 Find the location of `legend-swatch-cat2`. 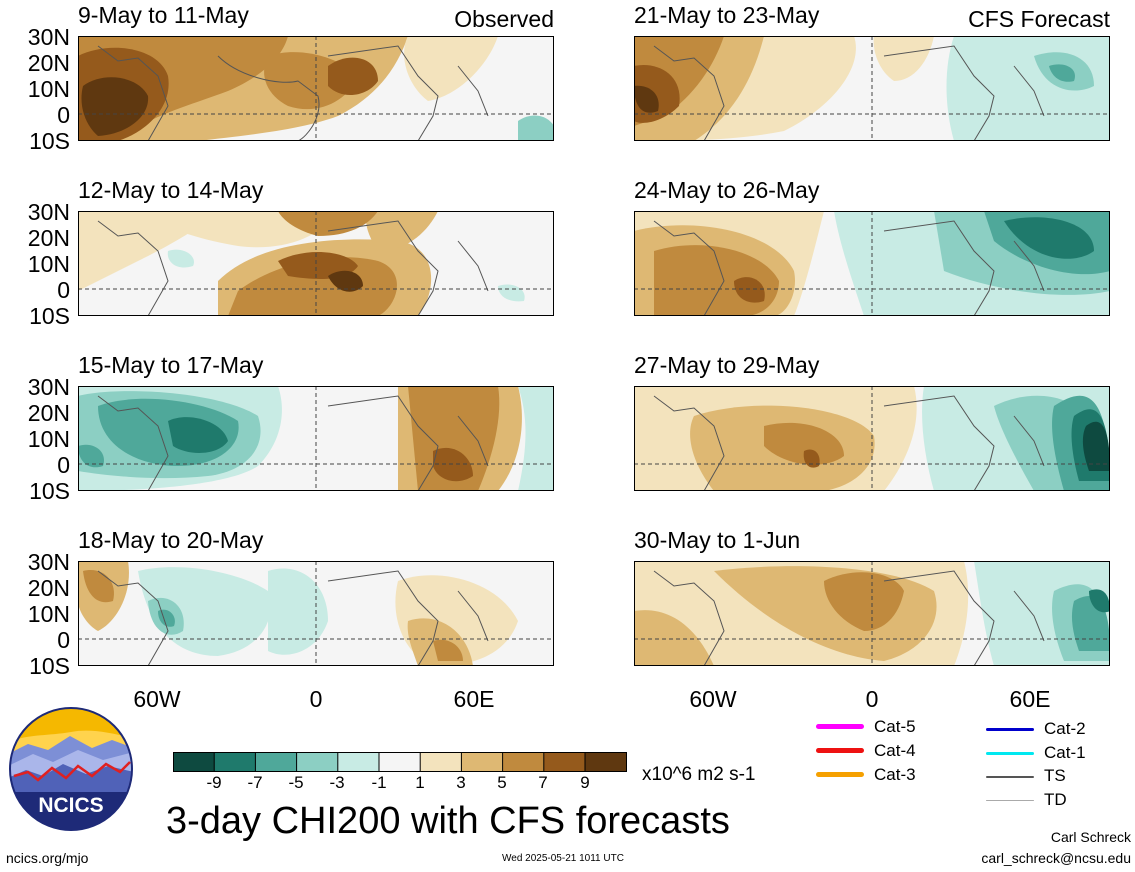

legend-swatch-cat2 is located at coordinates (1010, 729).